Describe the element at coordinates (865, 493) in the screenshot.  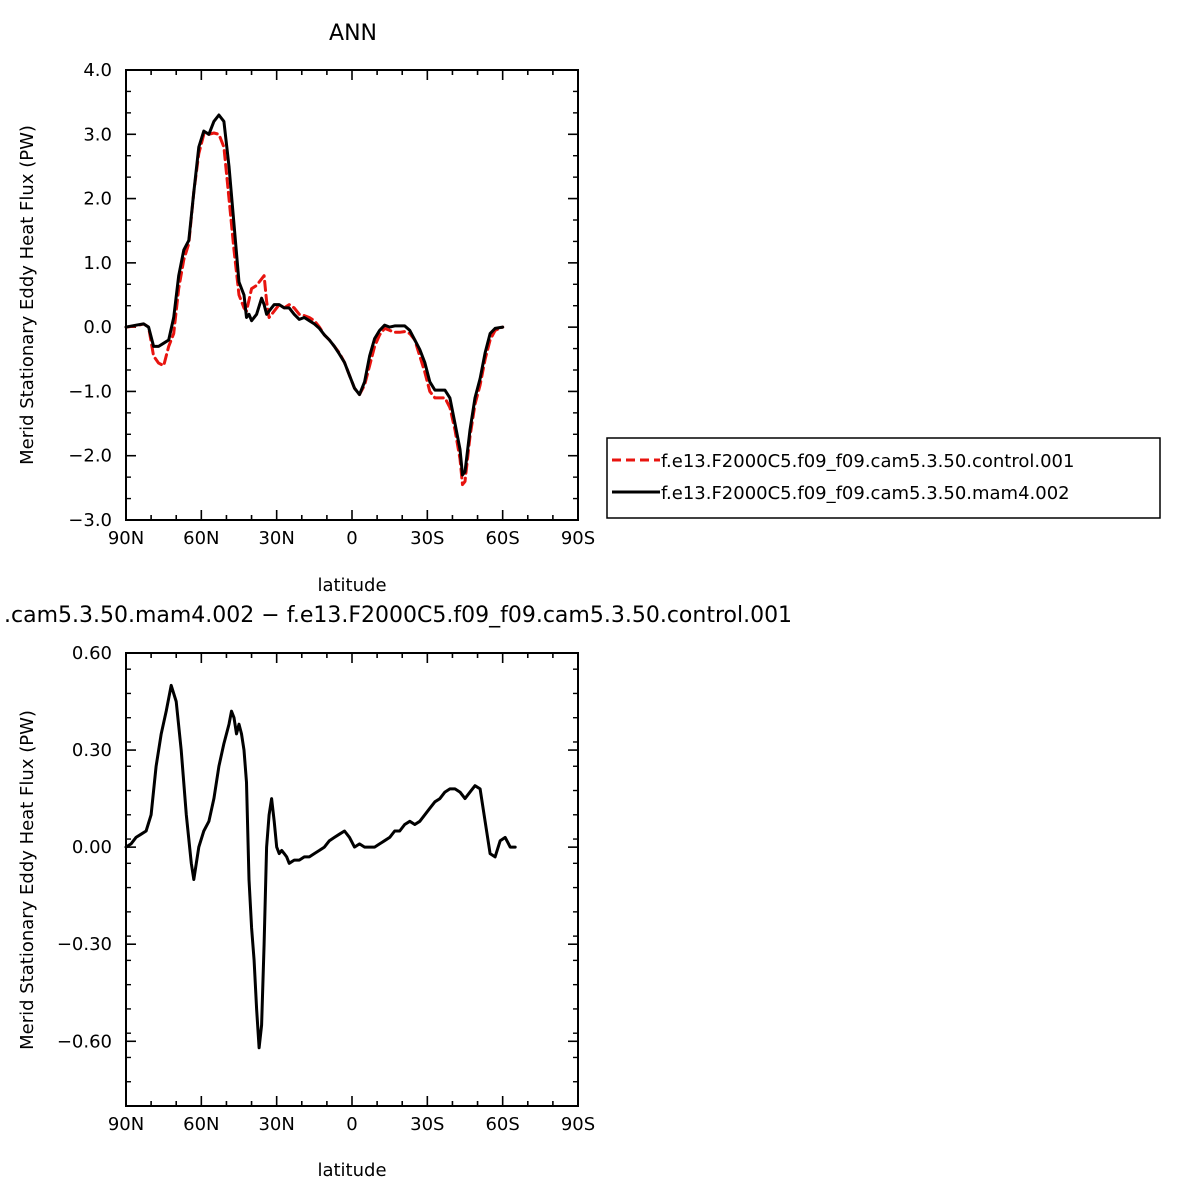
I see `legend-label-mam4: f.e13.F2000C5.f09_f09.cam5.3.50.mam4.002` at that location.